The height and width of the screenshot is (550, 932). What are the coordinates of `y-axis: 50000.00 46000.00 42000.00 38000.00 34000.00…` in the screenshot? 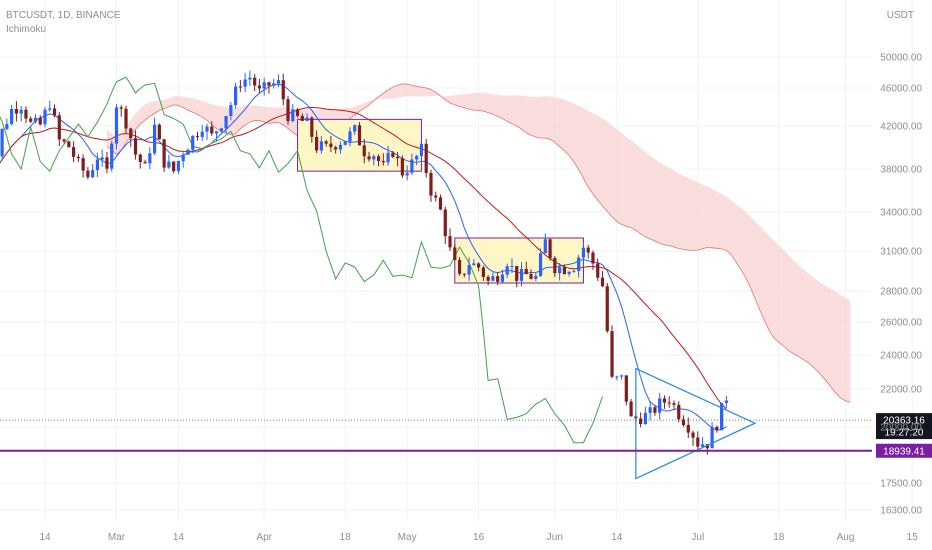 It's located at (901, 285).